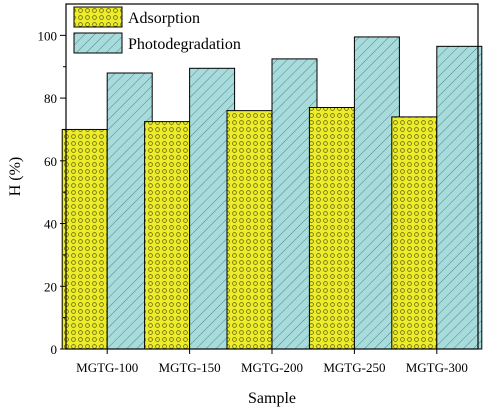 This screenshot has height=412, width=500. What do you see at coordinates (272, 367) in the screenshot?
I see `x-tick-label: MGTG-200` at bounding box center [272, 367].